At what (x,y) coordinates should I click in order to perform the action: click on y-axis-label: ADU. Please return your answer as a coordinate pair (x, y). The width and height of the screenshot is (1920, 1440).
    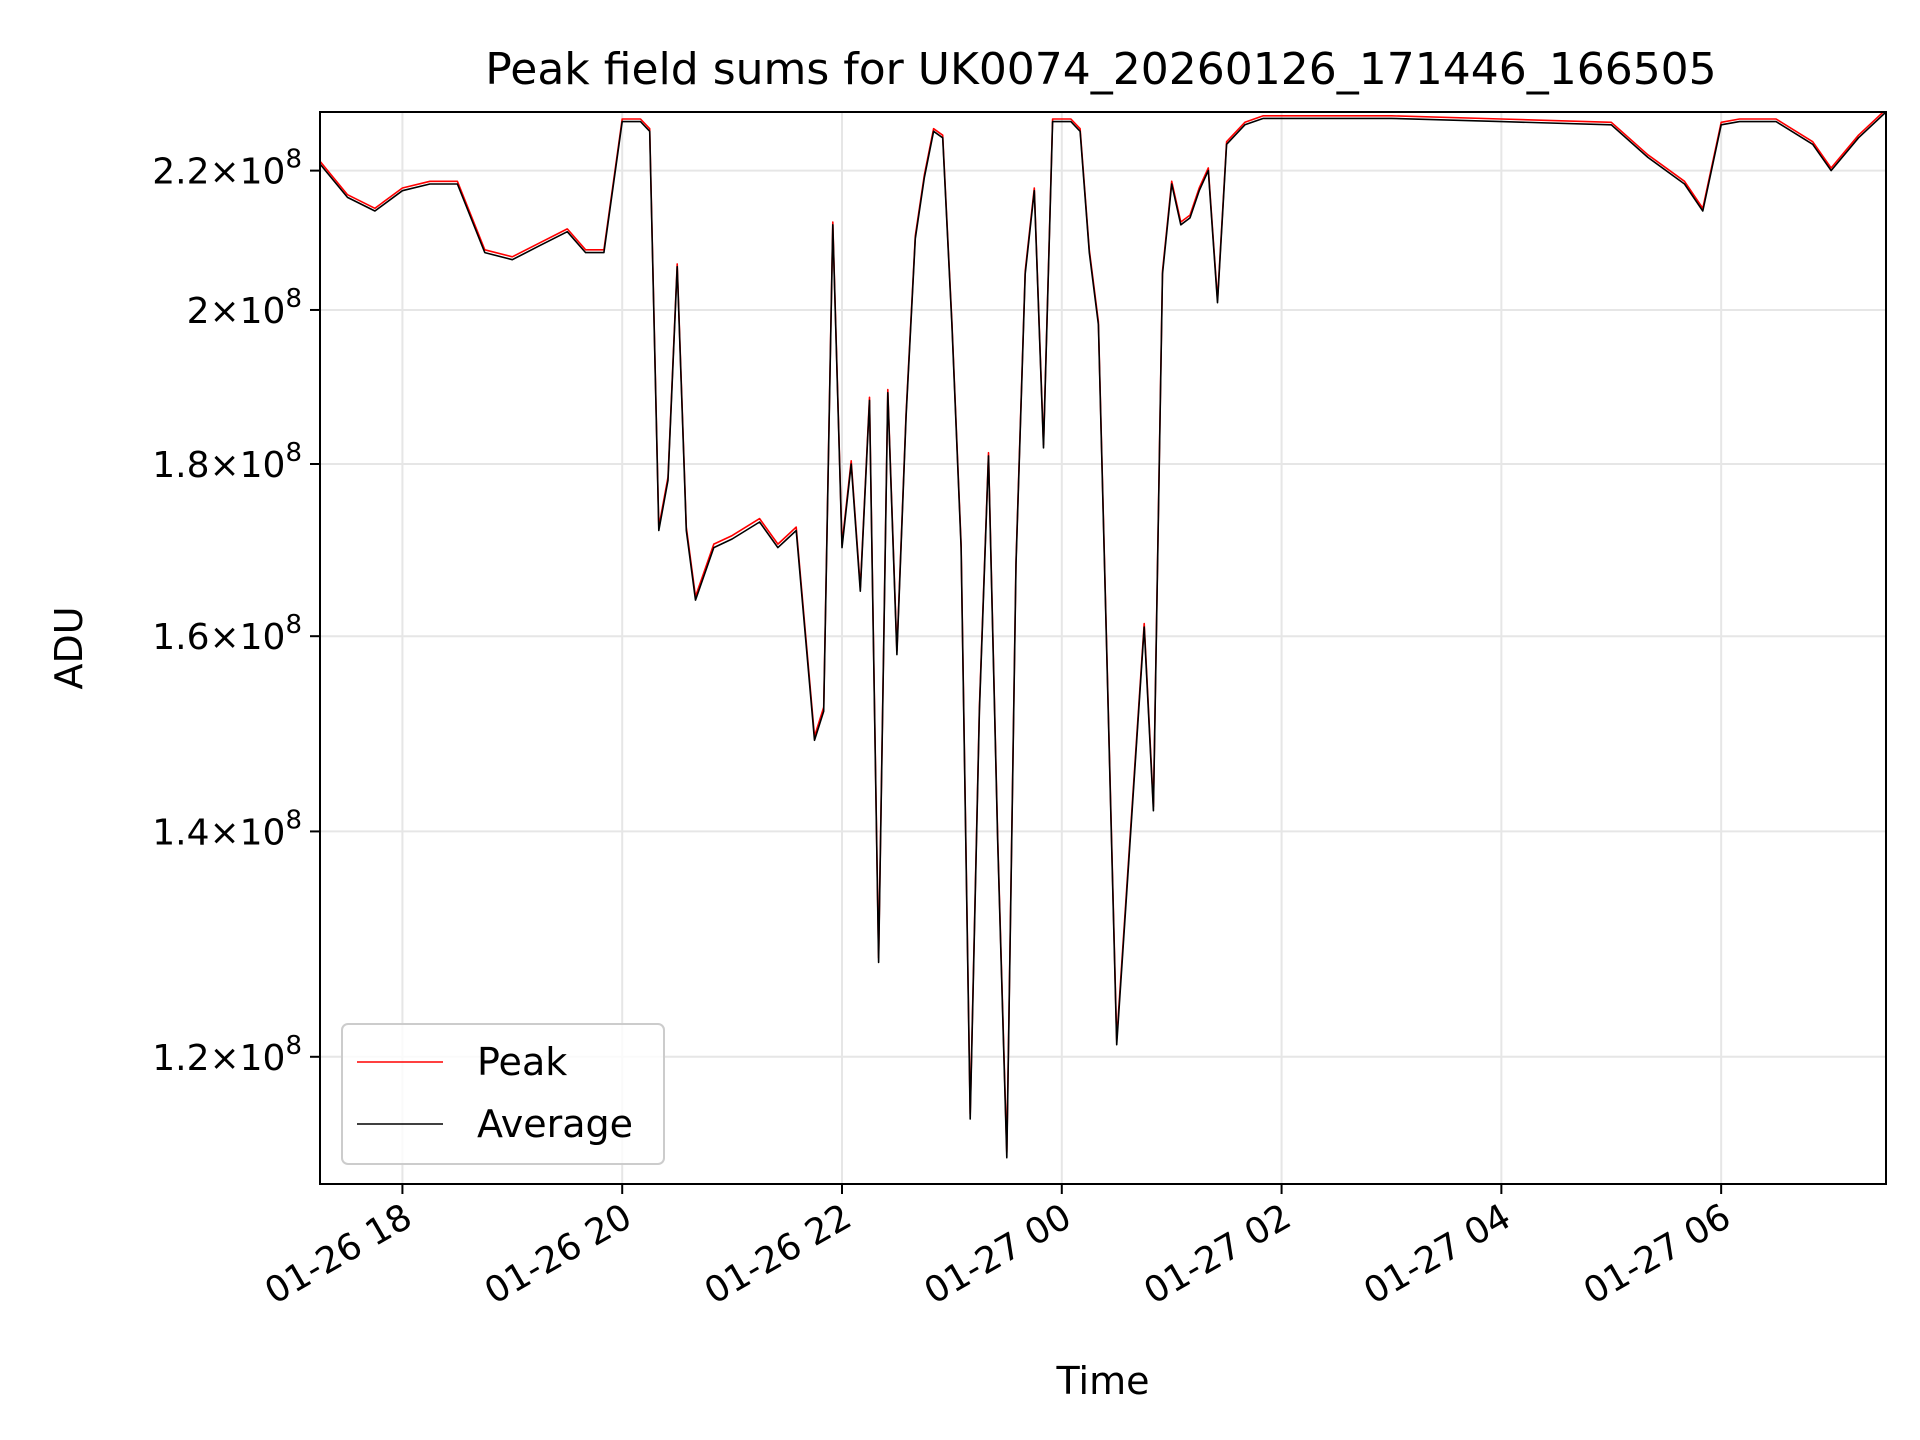
    Looking at the image, I should click on (69, 647).